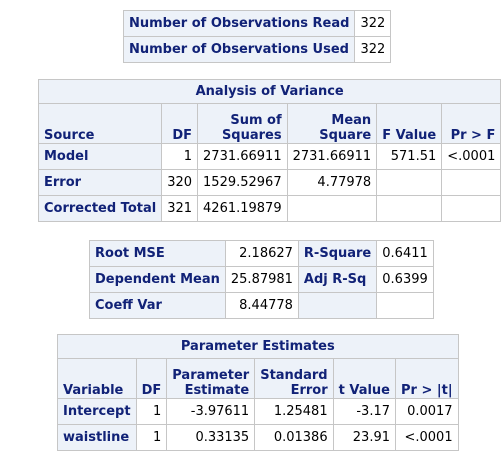 This screenshot has height=464, width=503. Describe the element at coordinates (332, 208) in the screenshot. I see `anova-ms` at that location.